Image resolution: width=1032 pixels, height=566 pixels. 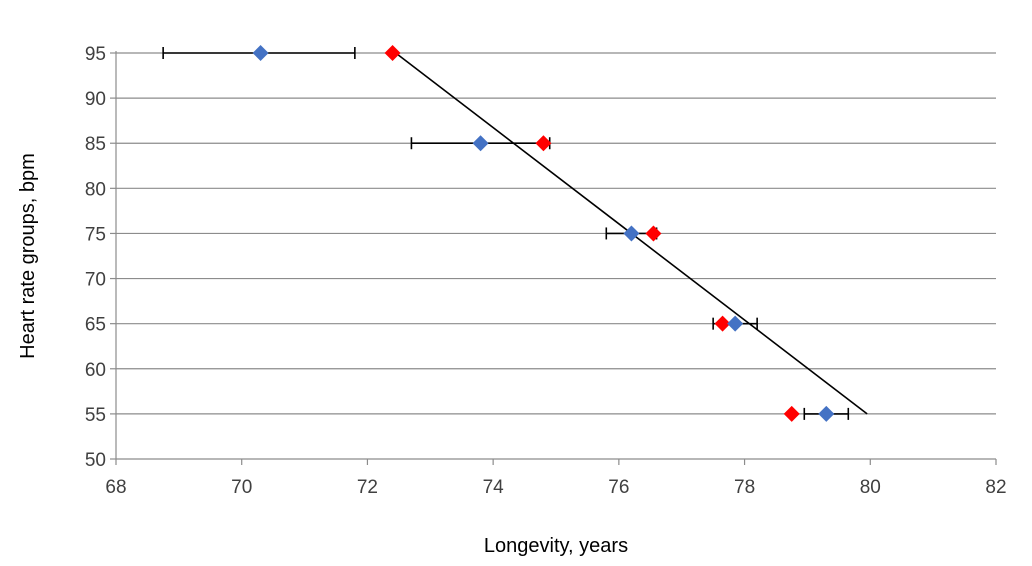 I want to click on x-tick-label: 70, so click(x=241, y=487).